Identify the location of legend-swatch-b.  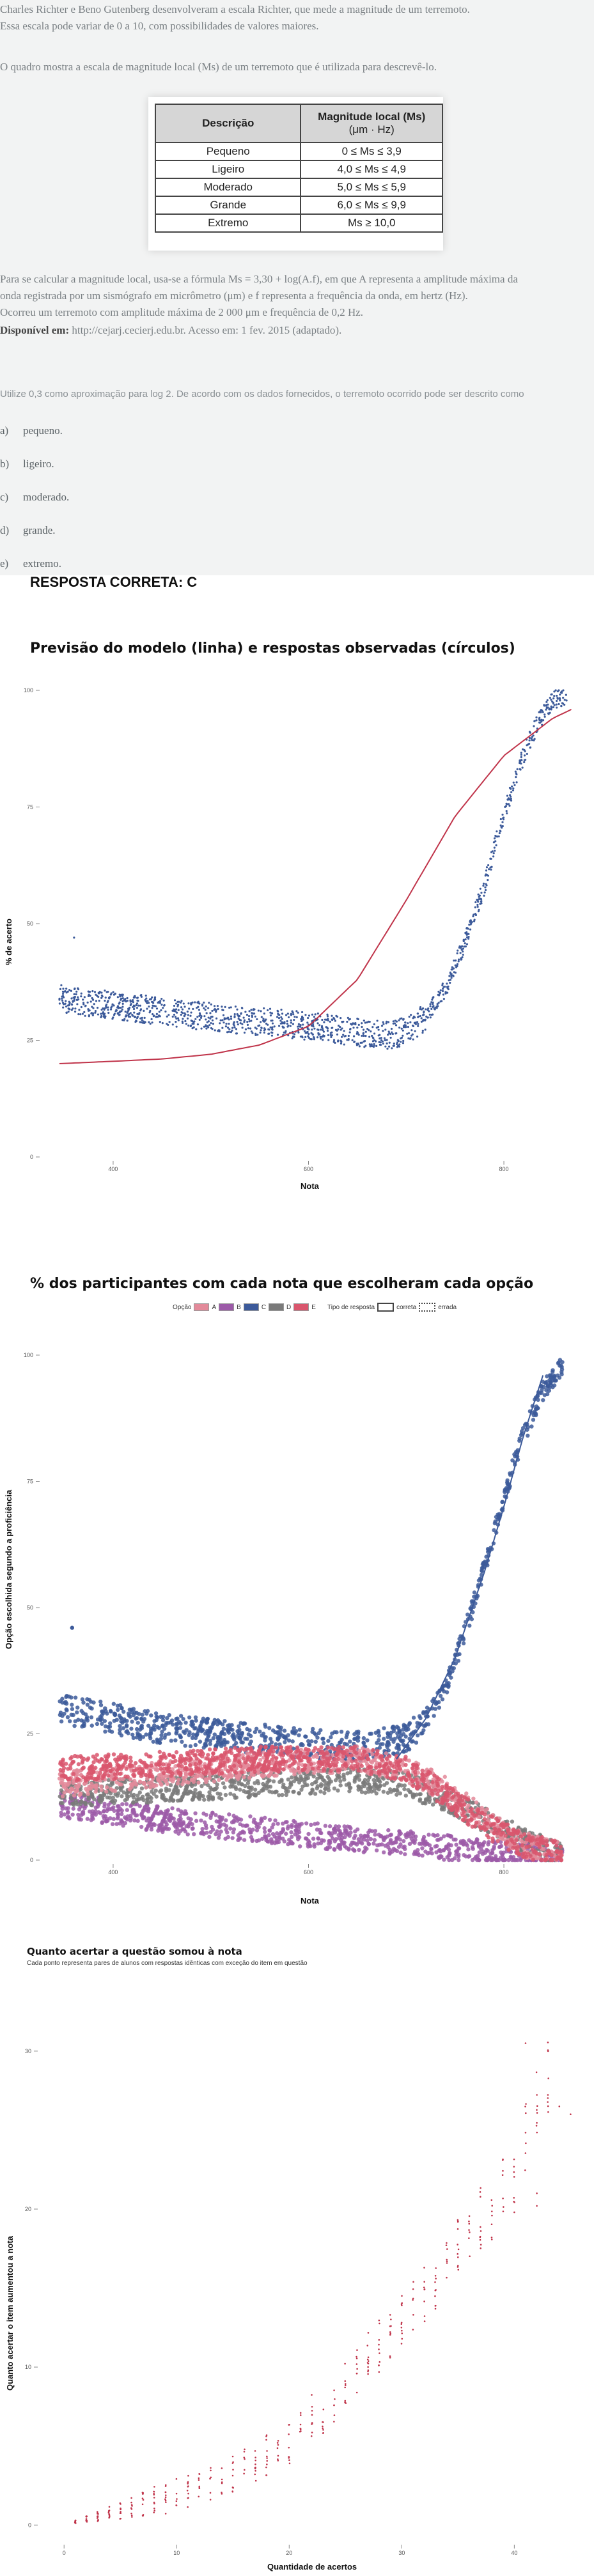
(227, 1307).